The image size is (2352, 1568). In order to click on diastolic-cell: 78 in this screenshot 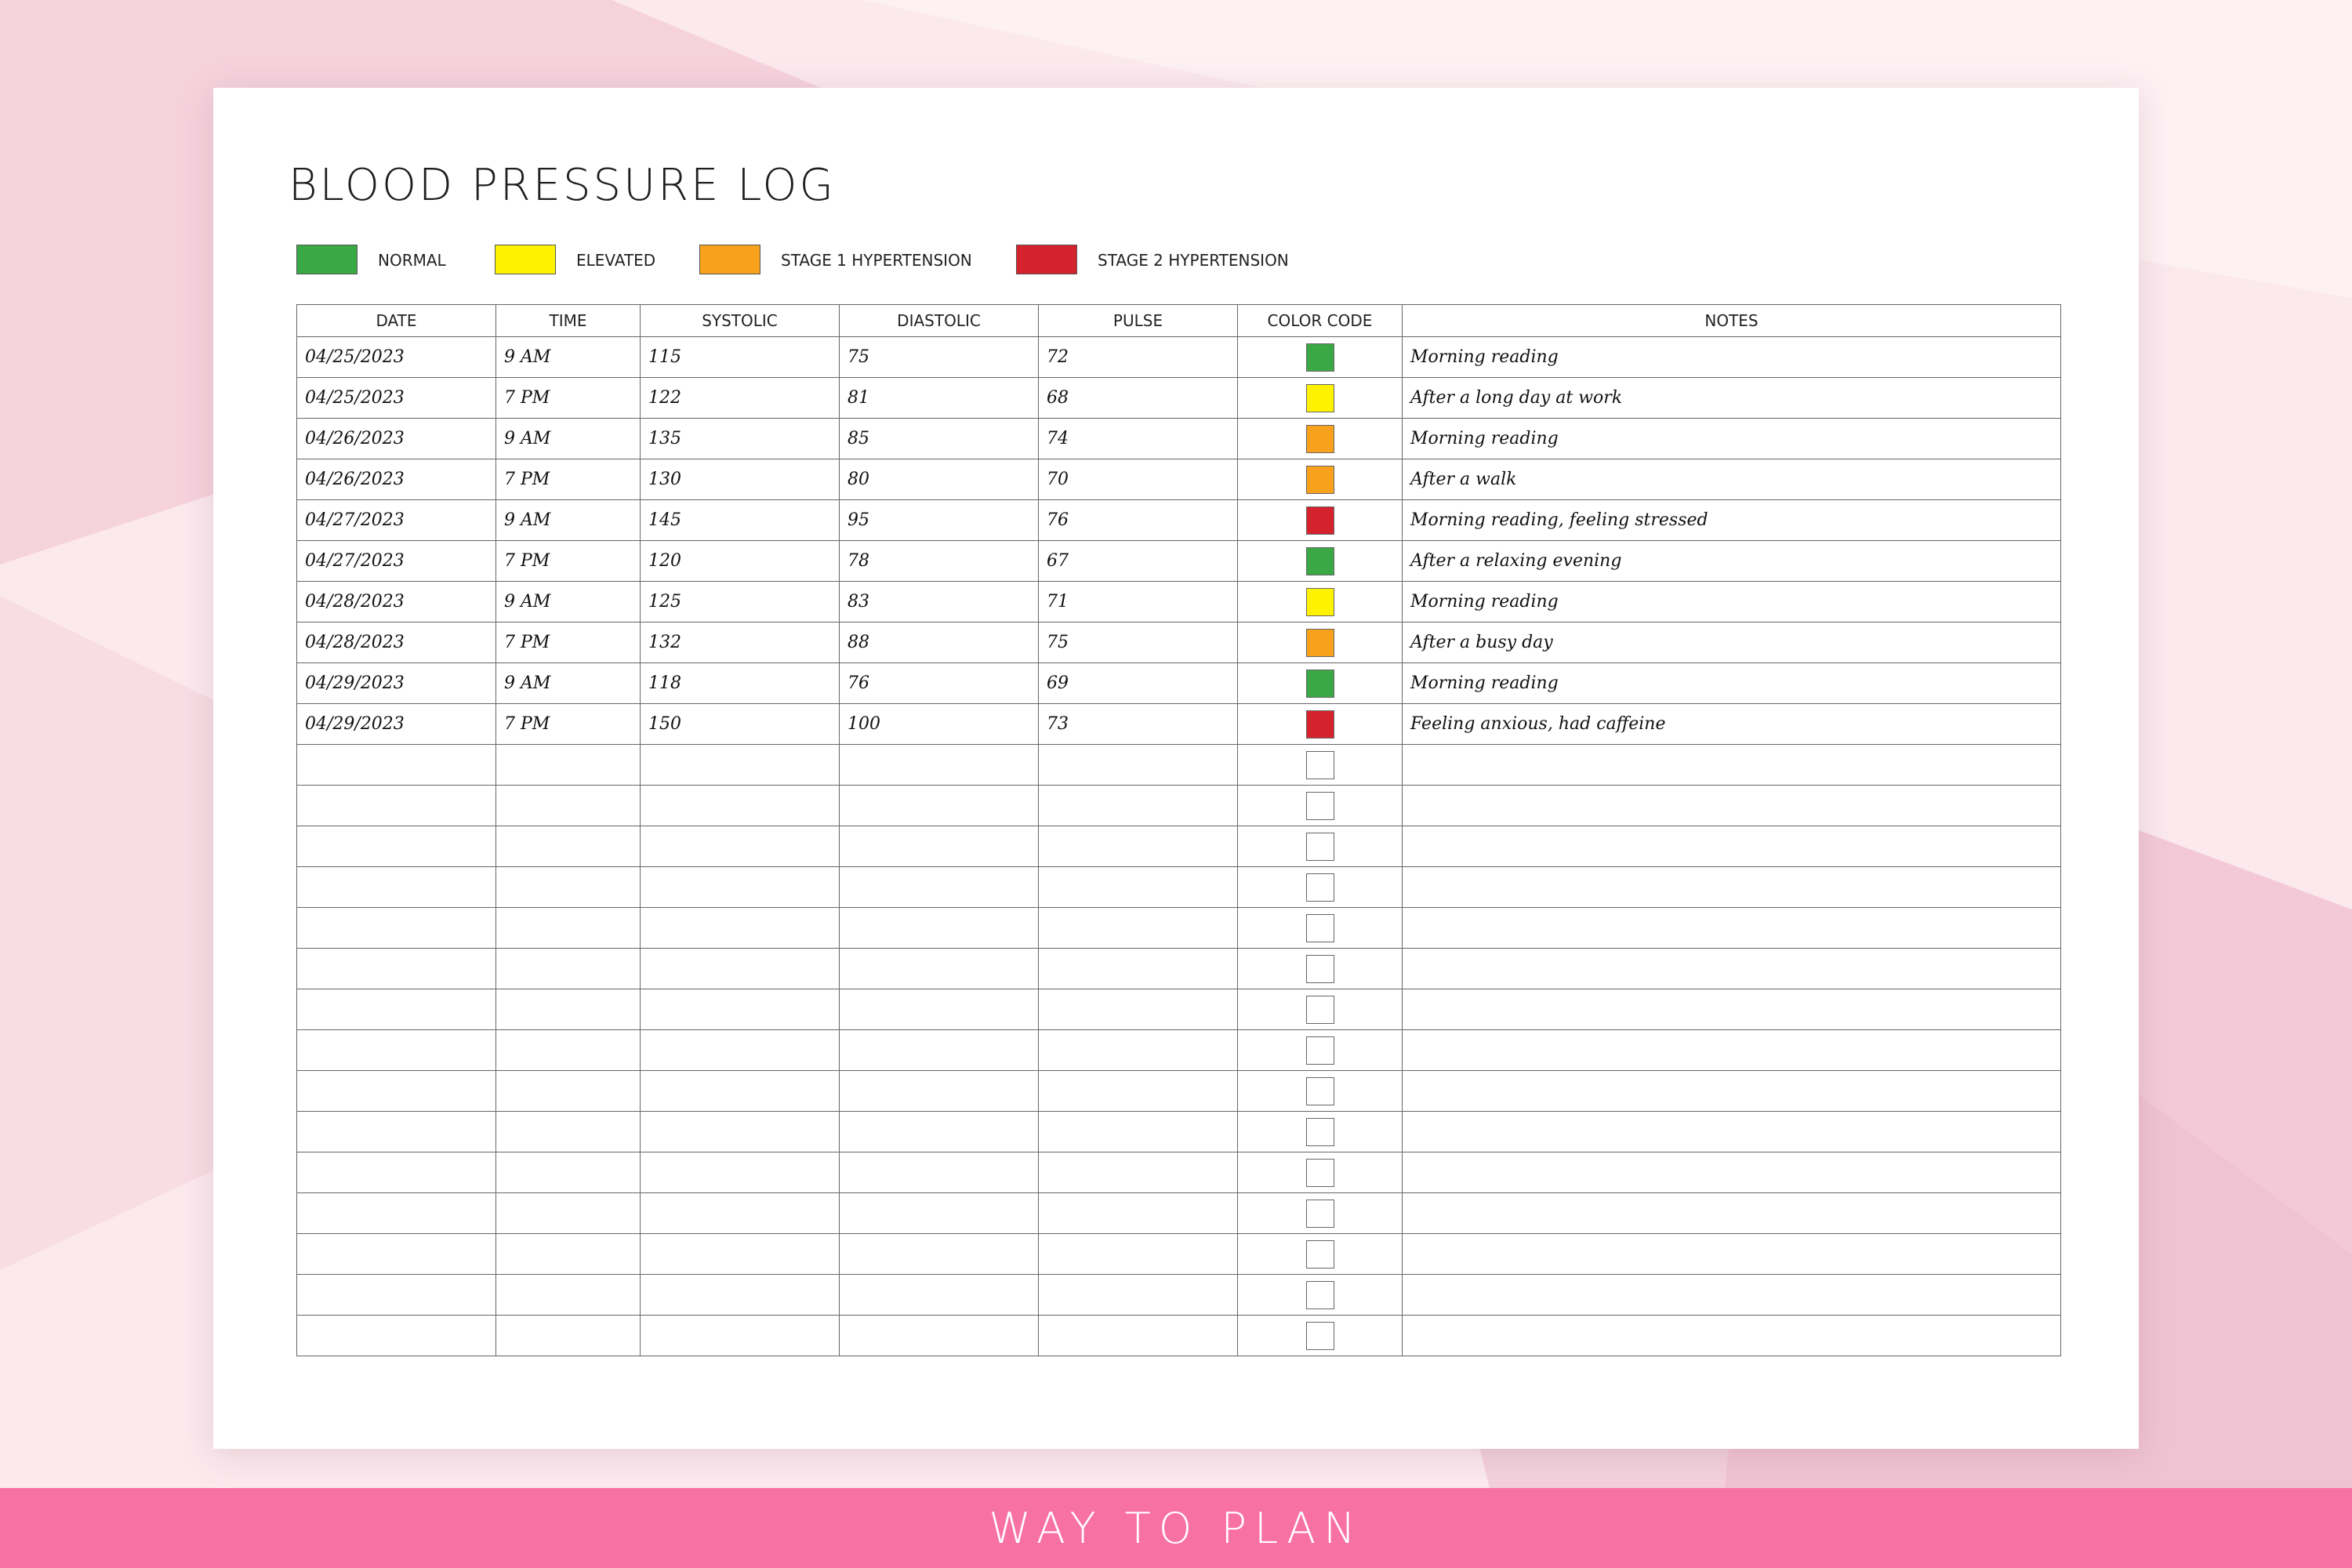, I will do `click(939, 561)`.